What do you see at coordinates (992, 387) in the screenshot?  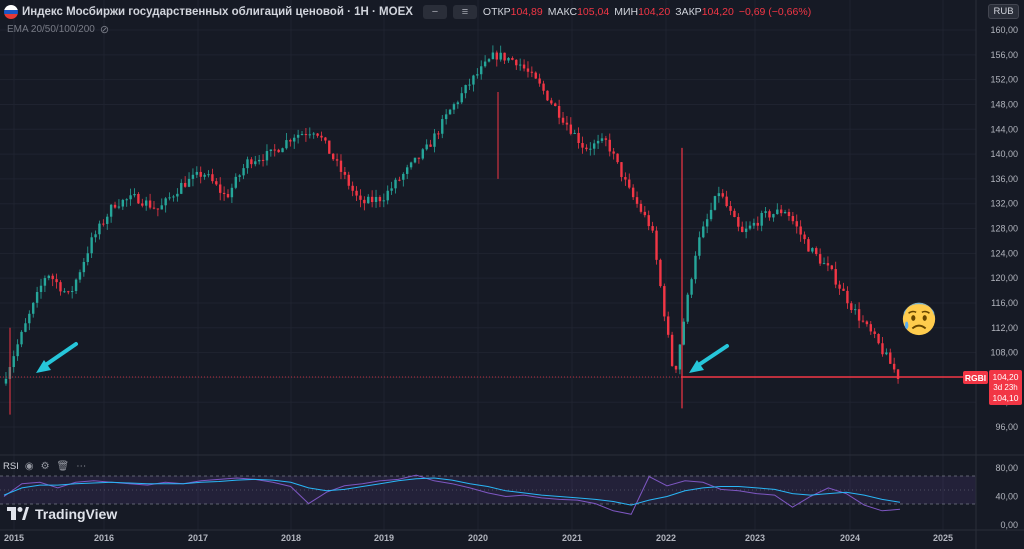 I see `price-tags: RGBI 104,20 3d 23h 104,10` at bounding box center [992, 387].